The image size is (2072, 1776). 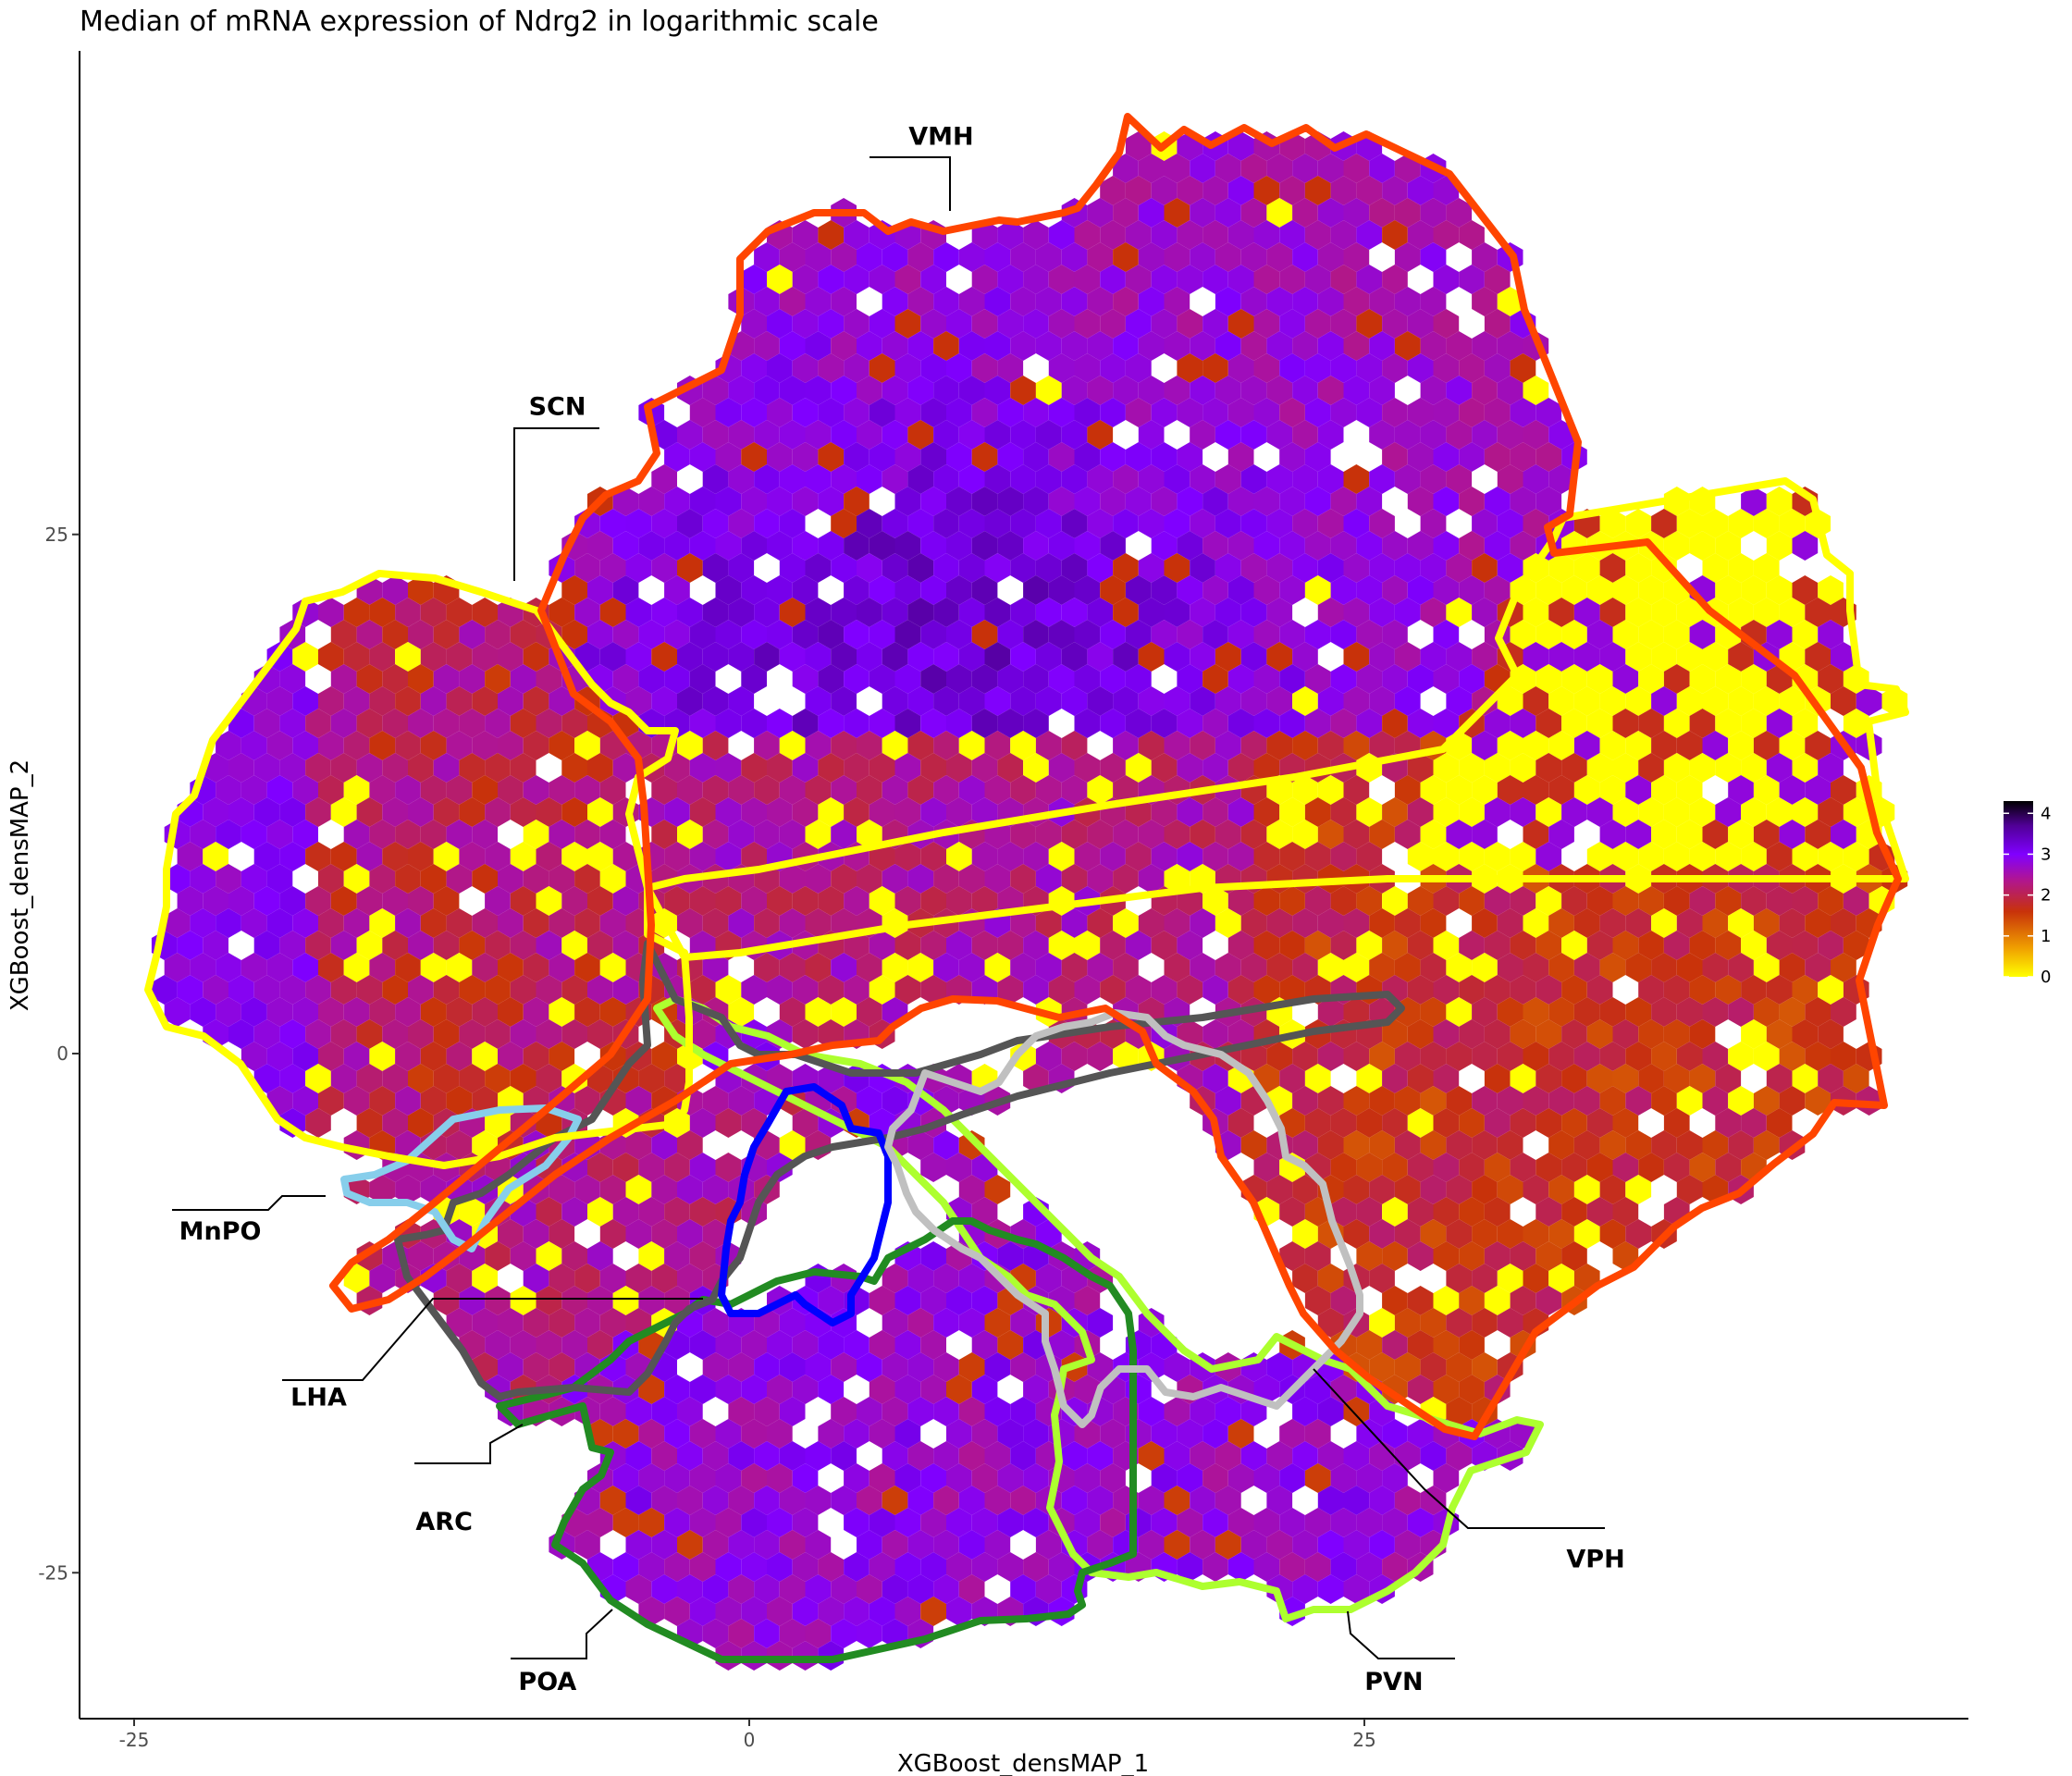 What do you see at coordinates (2046, 896) in the screenshot?
I see `legend-tick-label: 2` at bounding box center [2046, 896].